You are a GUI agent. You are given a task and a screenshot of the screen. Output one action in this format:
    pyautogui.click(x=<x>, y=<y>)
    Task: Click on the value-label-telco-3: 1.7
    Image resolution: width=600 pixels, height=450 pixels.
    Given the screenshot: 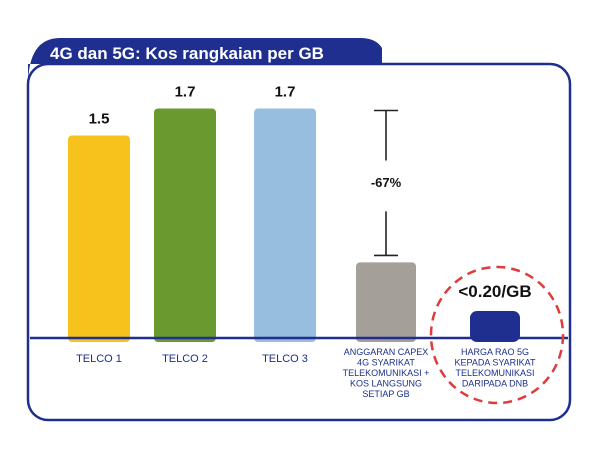 What is the action you would take?
    pyautogui.click(x=285, y=92)
    